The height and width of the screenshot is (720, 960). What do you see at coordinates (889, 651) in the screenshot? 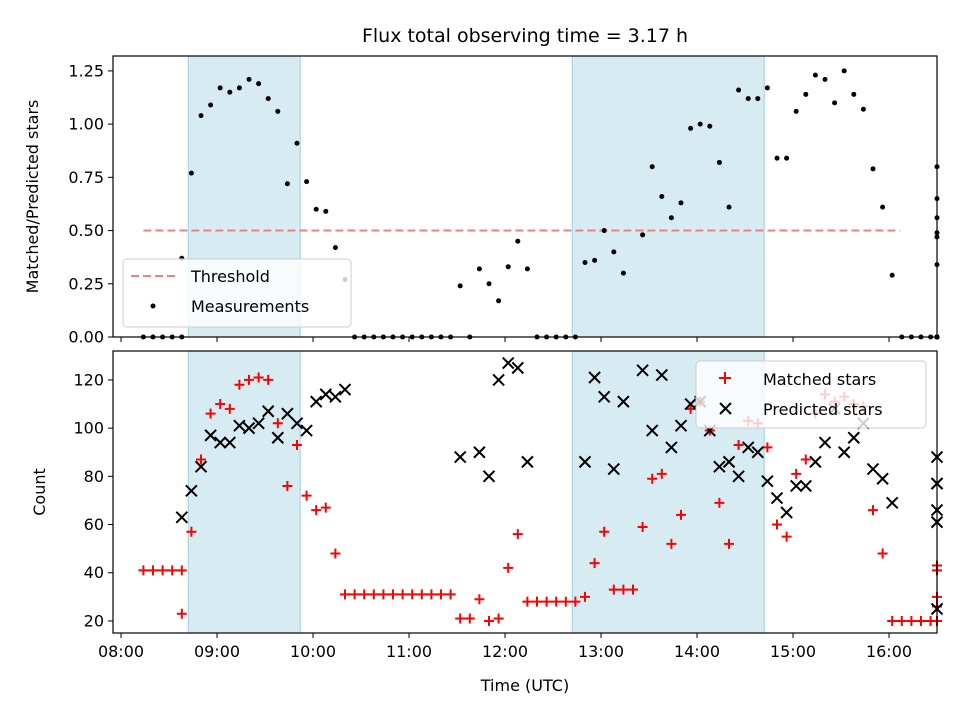
I see `x-tick-label: 16:00` at bounding box center [889, 651].